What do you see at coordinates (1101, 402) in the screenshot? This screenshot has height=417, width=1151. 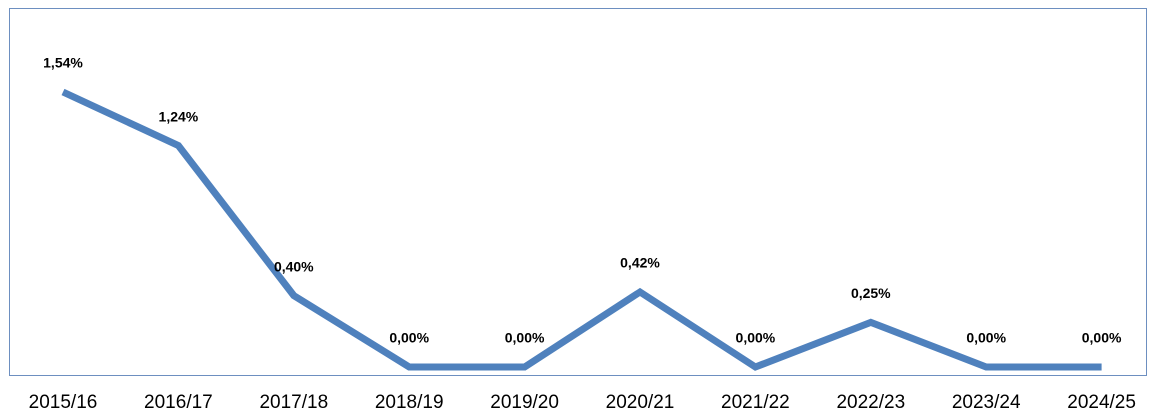 I see `x-tick-label: 2024/25` at bounding box center [1101, 402].